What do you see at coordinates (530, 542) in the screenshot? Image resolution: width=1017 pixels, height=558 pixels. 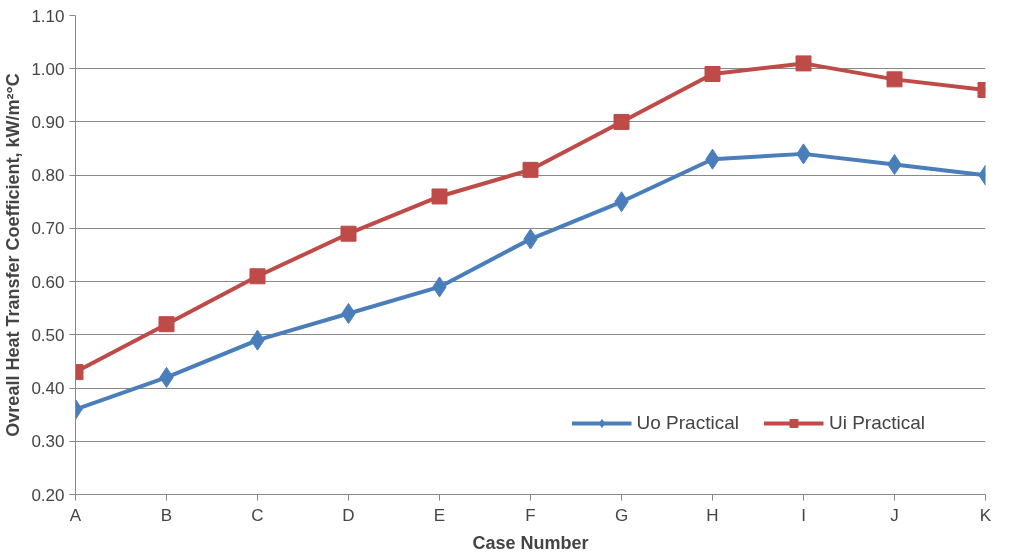 I see `x-axis-title: Case Number` at bounding box center [530, 542].